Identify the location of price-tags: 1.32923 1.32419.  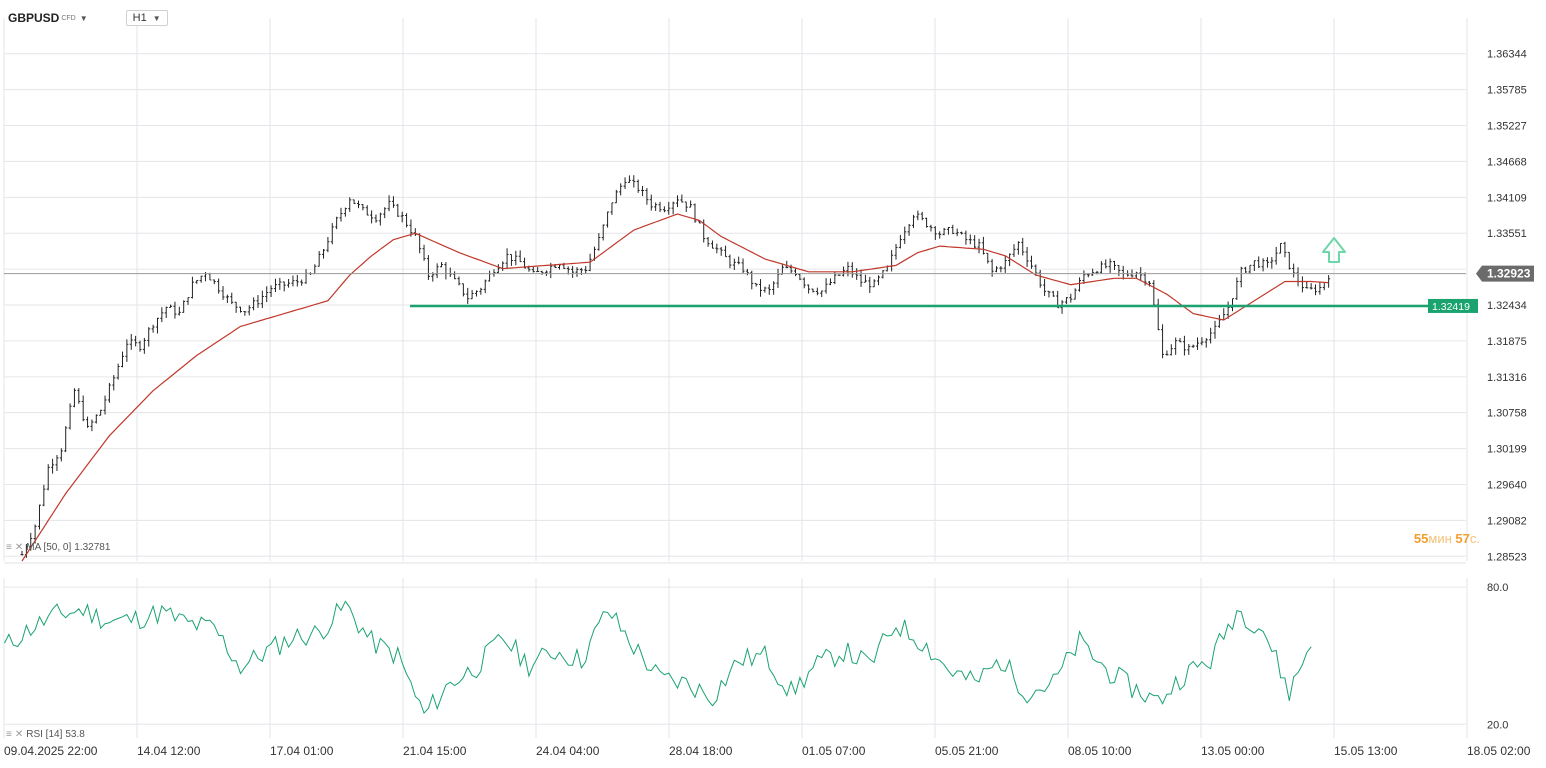
(1481, 289).